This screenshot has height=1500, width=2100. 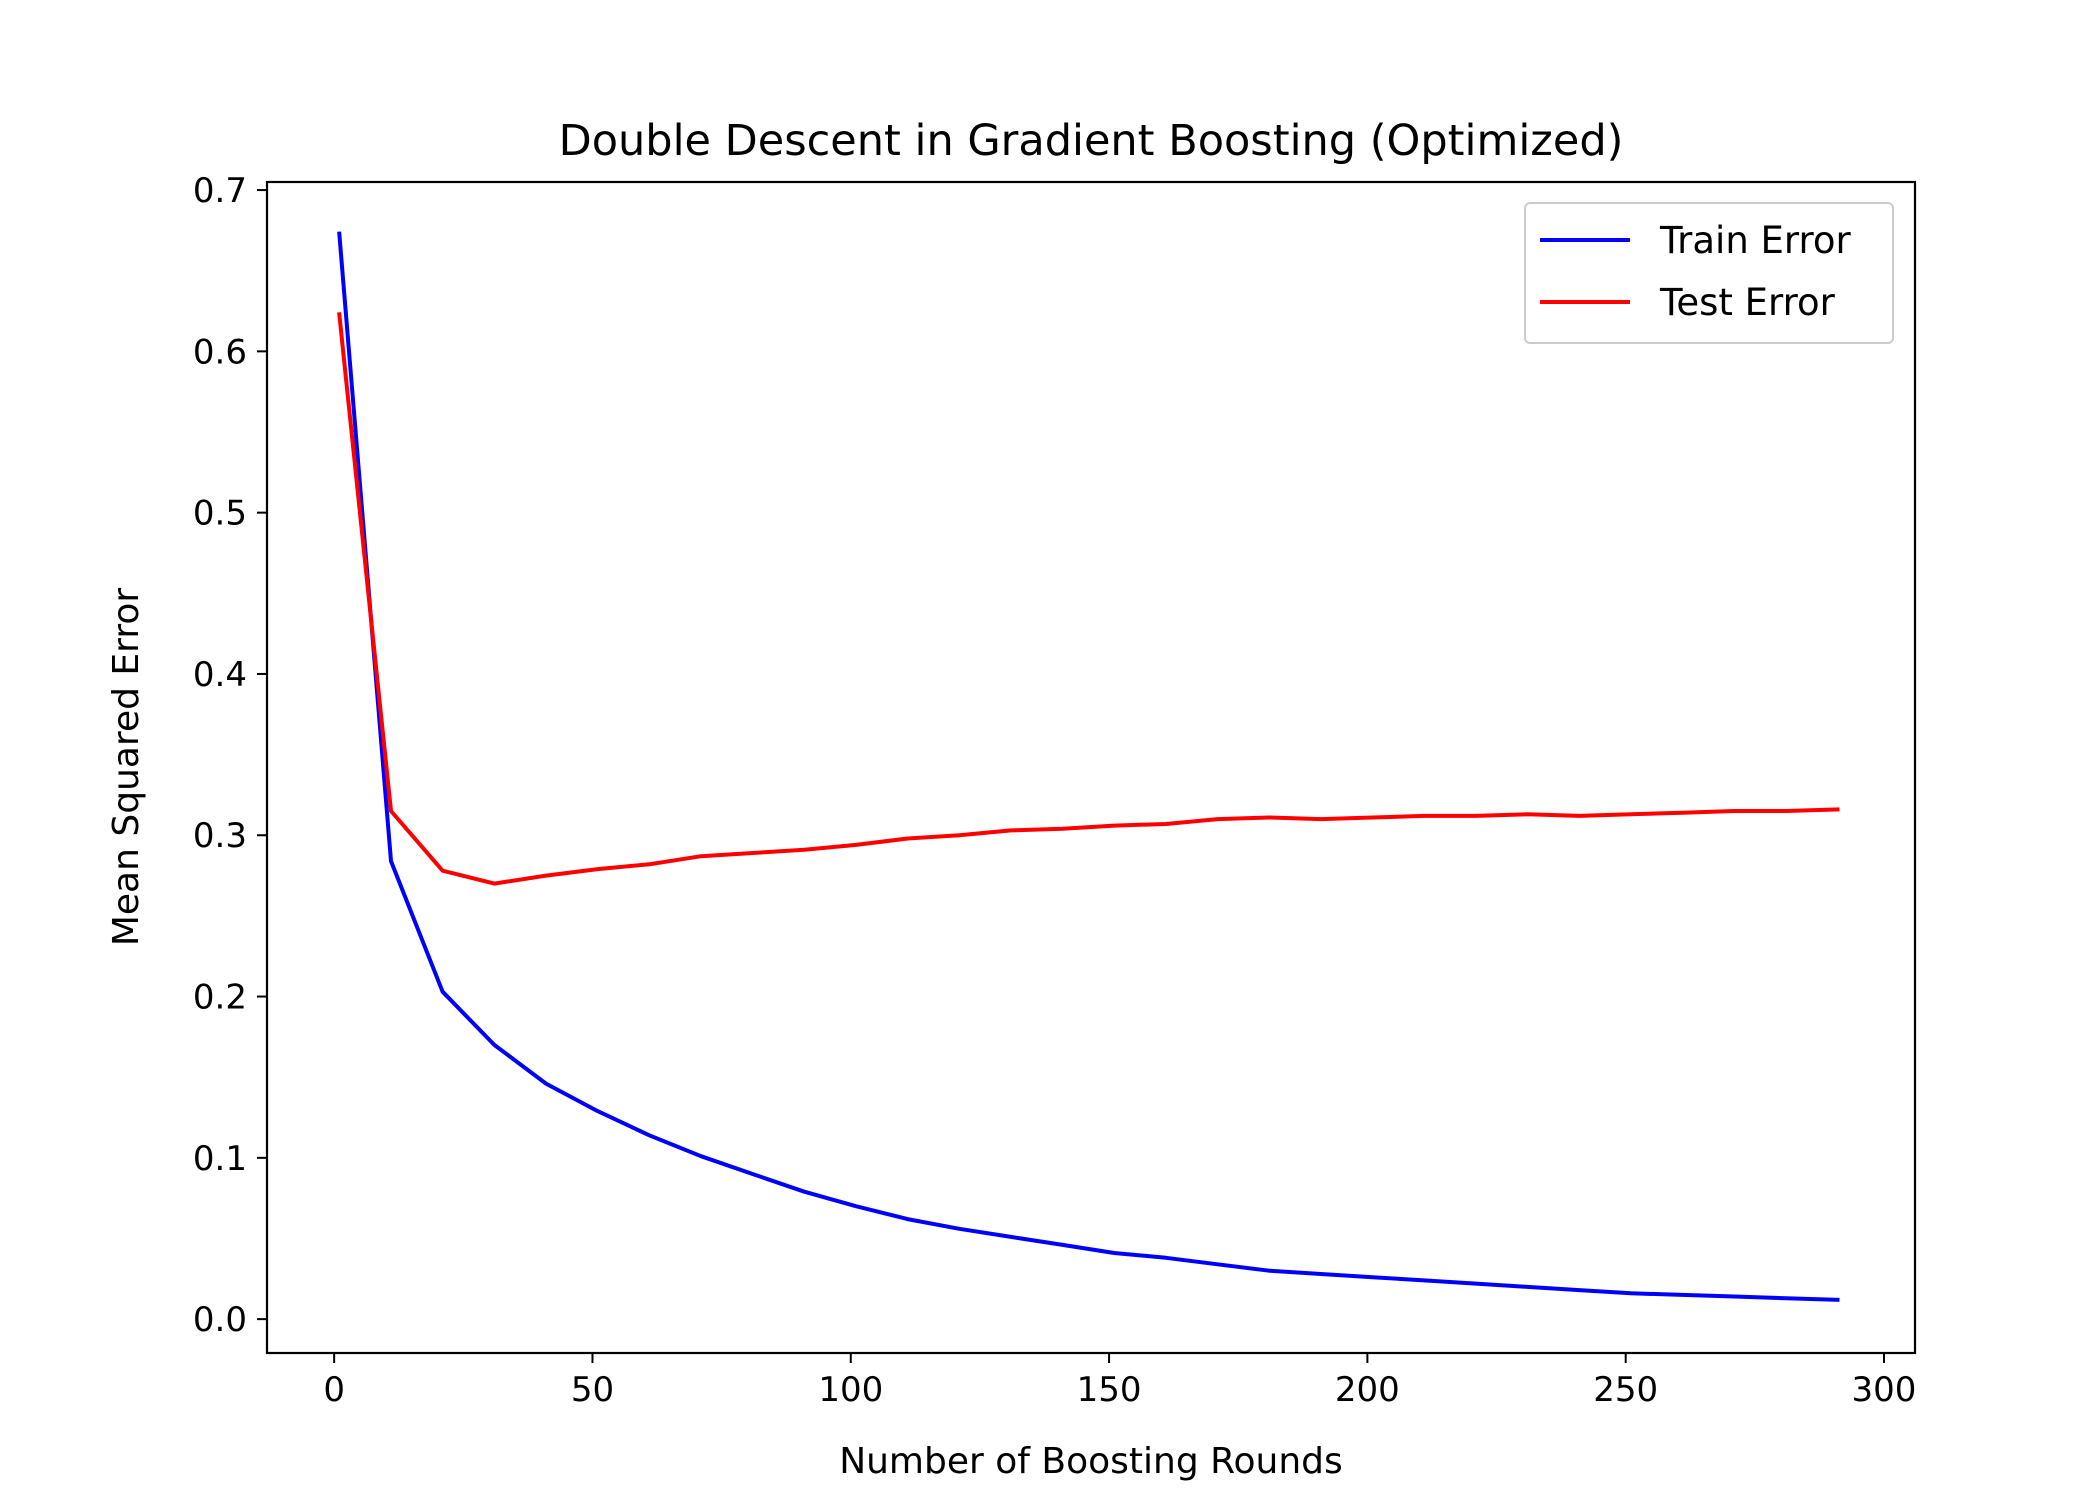 What do you see at coordinates (1709, 273) in the screenshot?
I see `legend: Train Error Test Error` at bounding box center [1709, 273].